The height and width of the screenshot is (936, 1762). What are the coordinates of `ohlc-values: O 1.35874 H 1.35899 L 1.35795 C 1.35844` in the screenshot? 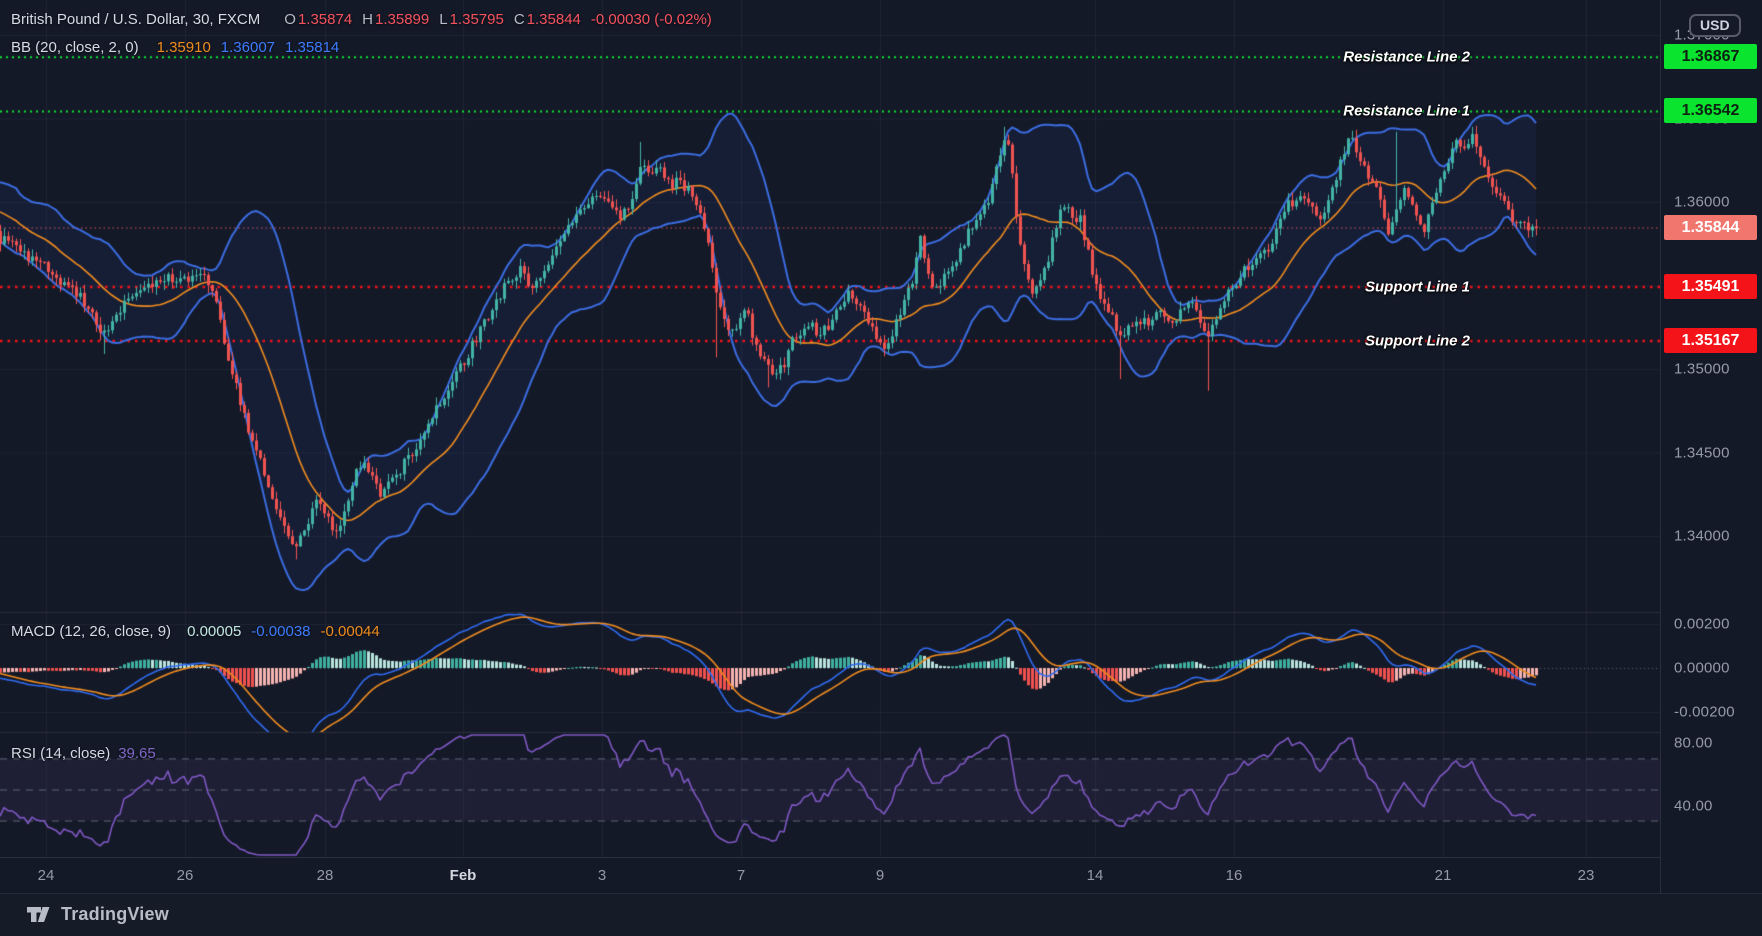 It's located at (427, 19).